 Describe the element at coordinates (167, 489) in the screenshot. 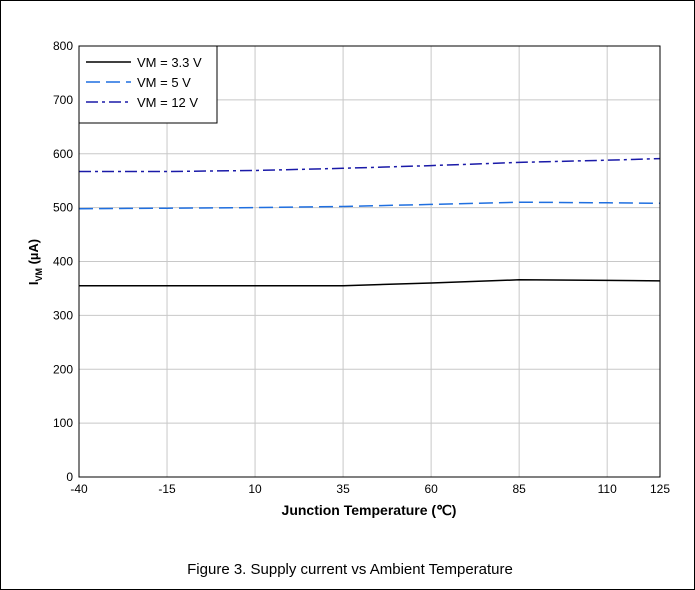

I see `x-tick-label: -15` at that location.